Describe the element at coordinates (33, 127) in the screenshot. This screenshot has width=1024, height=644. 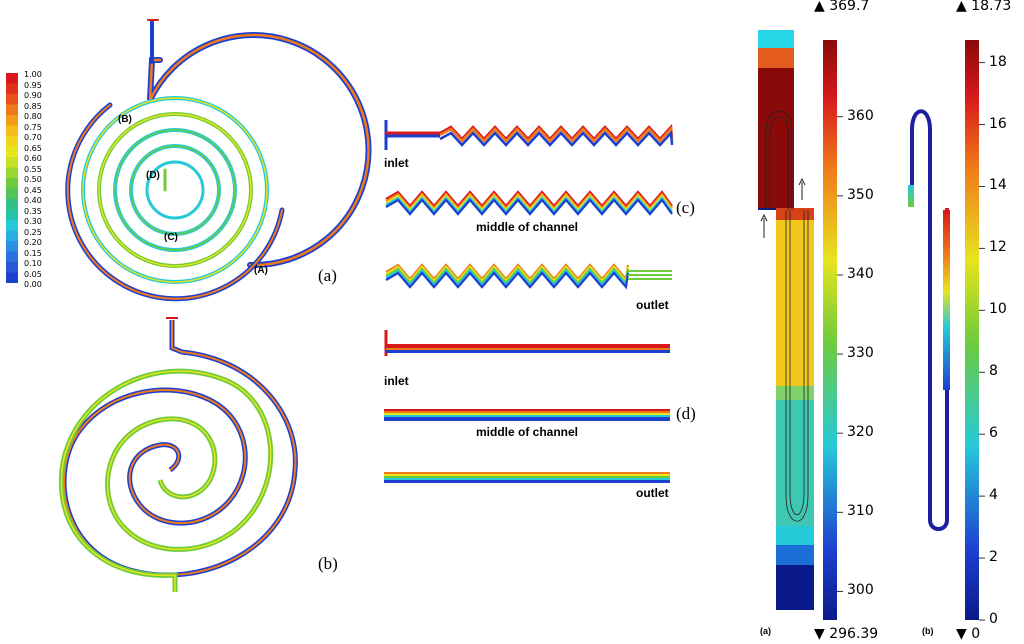
I see `legend-tick-label: 0.75` at that location.